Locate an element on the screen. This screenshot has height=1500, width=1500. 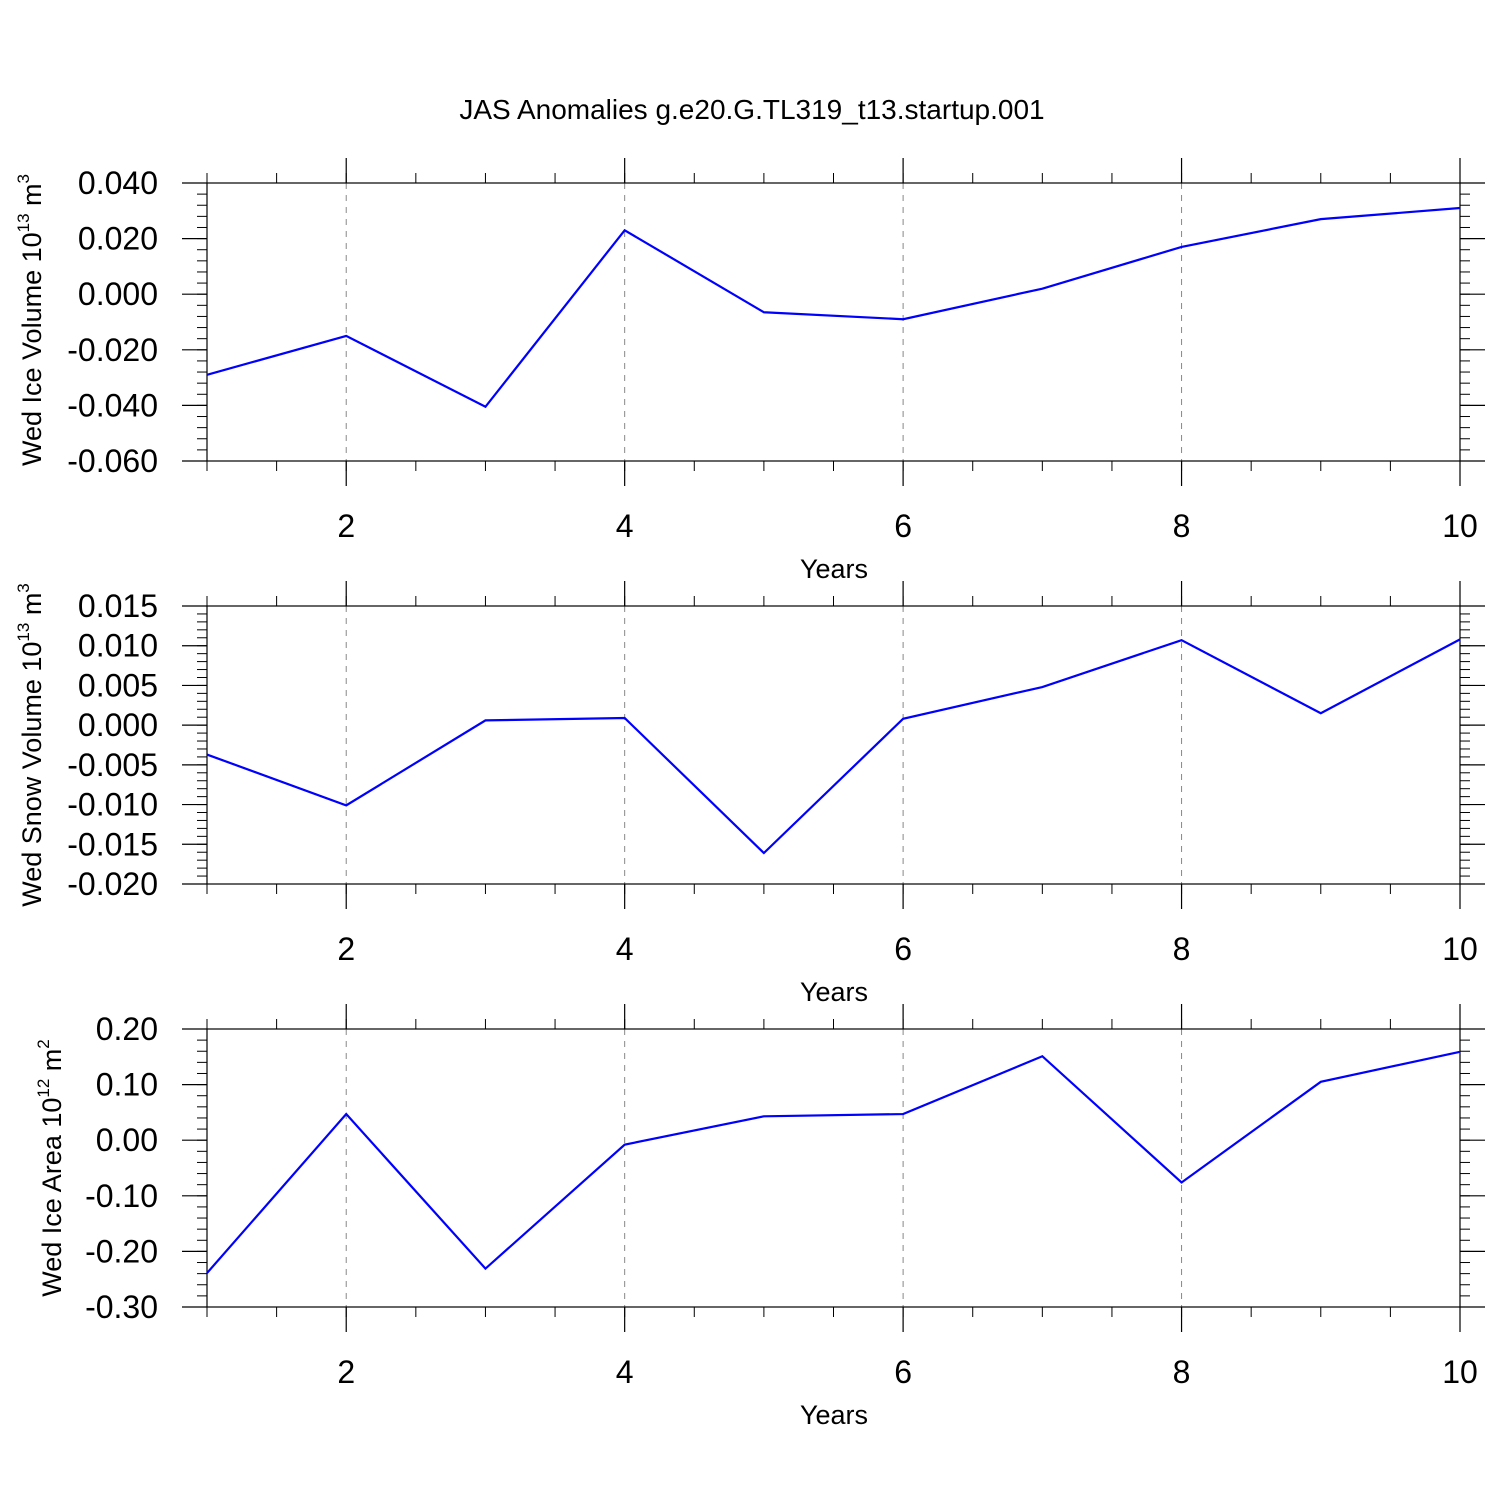
y-axis-label-exponent: 12 is located at coordinates (43, 1088).